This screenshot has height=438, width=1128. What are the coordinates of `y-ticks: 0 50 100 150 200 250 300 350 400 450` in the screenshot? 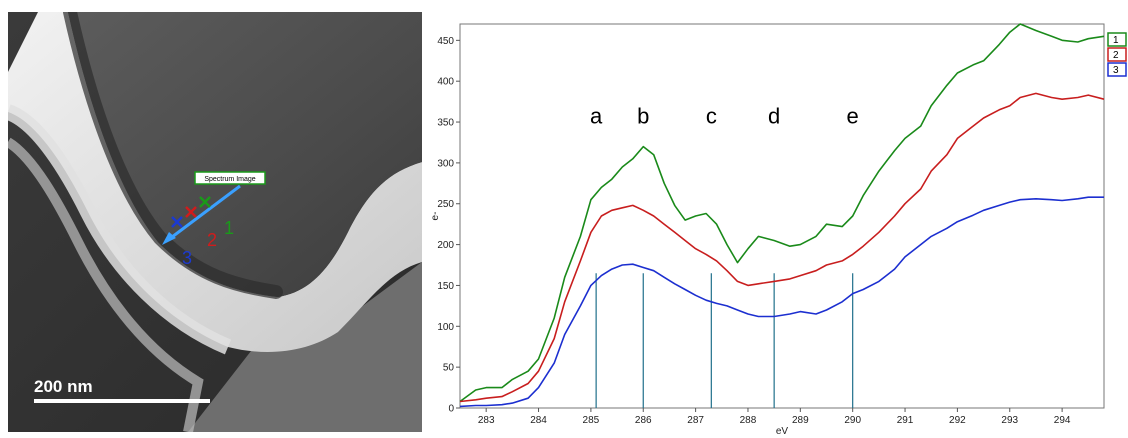 It's located at (448, 225).